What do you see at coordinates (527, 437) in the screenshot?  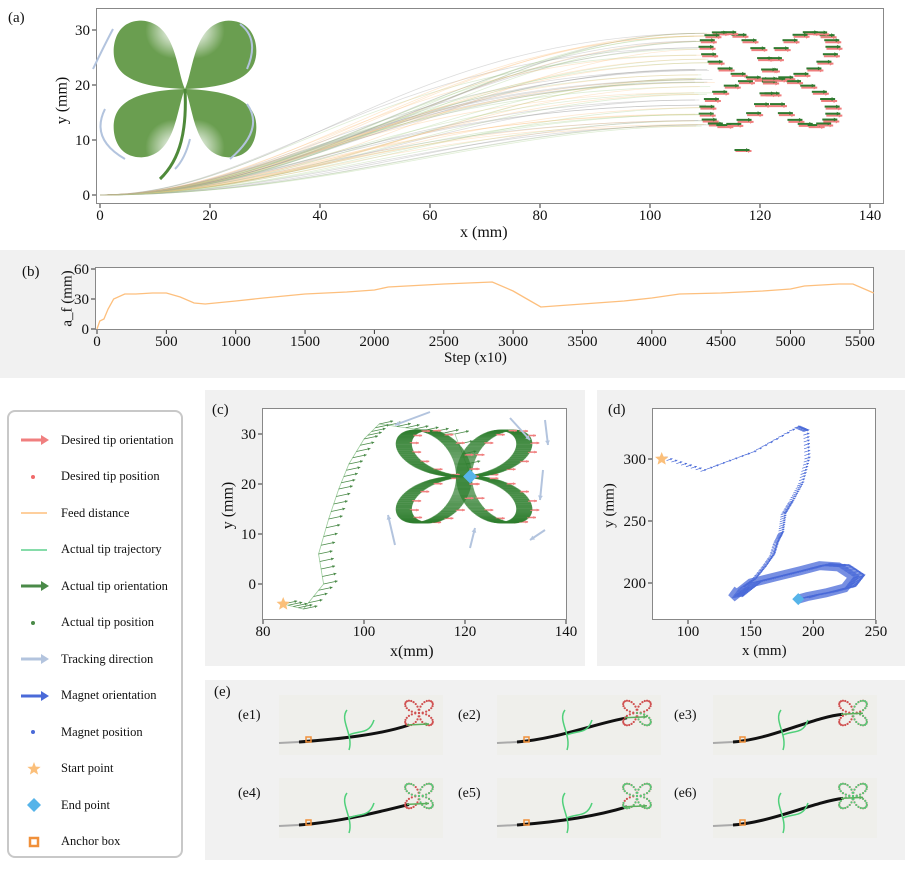 I see `tracking-direction-arrow-head` at bounding box center [527, 437].